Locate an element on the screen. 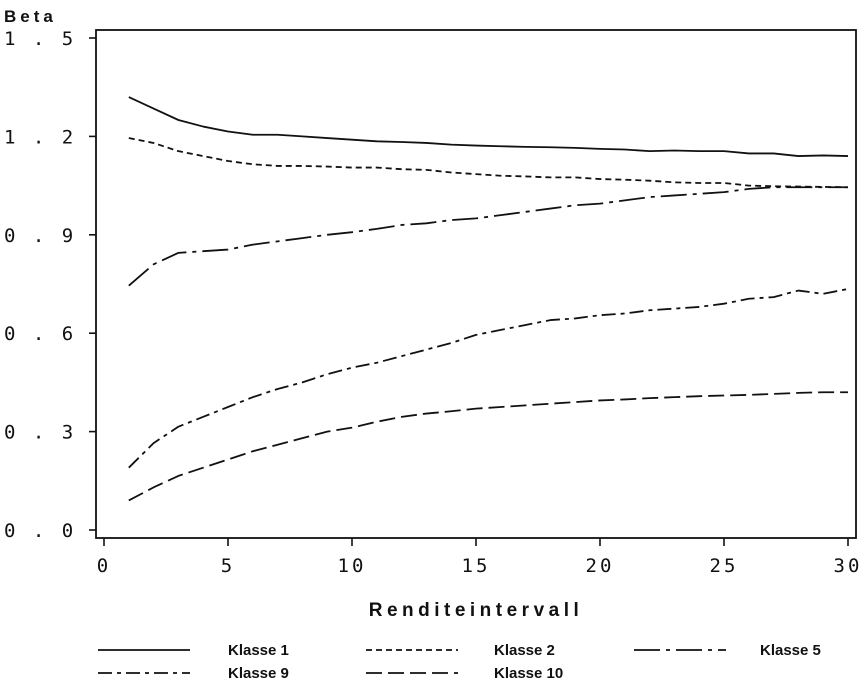 The height and width of the screenshot is (688, 868). y-tick-label: 0 . 3 is located at coordinates (40, 433).